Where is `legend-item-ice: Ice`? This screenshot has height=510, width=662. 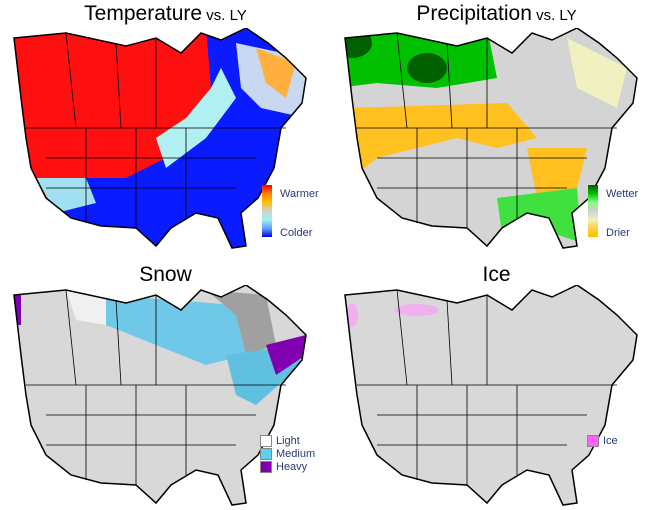 legend-item-ice: Ice is located at coordinates (602, 441).